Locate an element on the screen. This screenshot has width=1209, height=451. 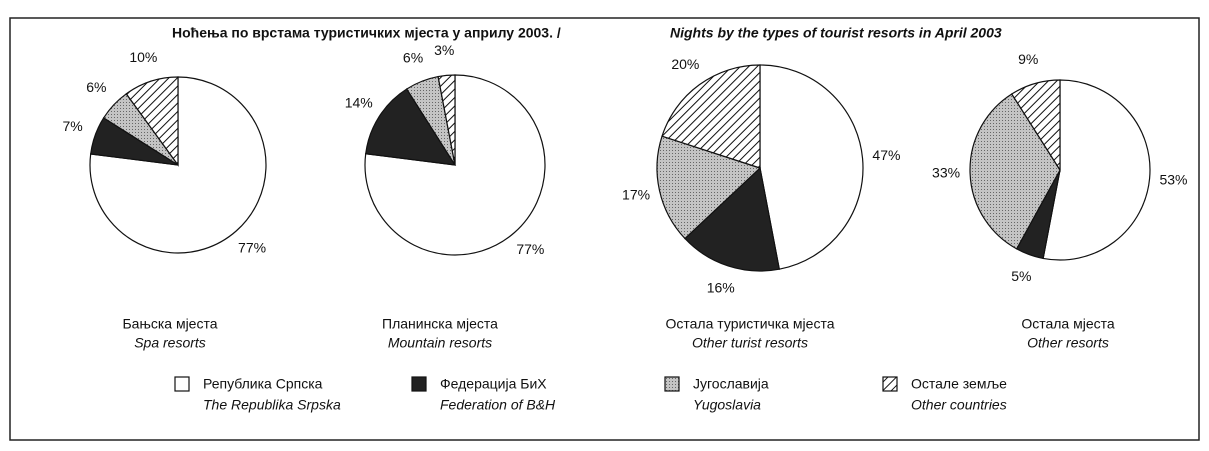
data-label: 5% is located at coordinates (1021, 276).